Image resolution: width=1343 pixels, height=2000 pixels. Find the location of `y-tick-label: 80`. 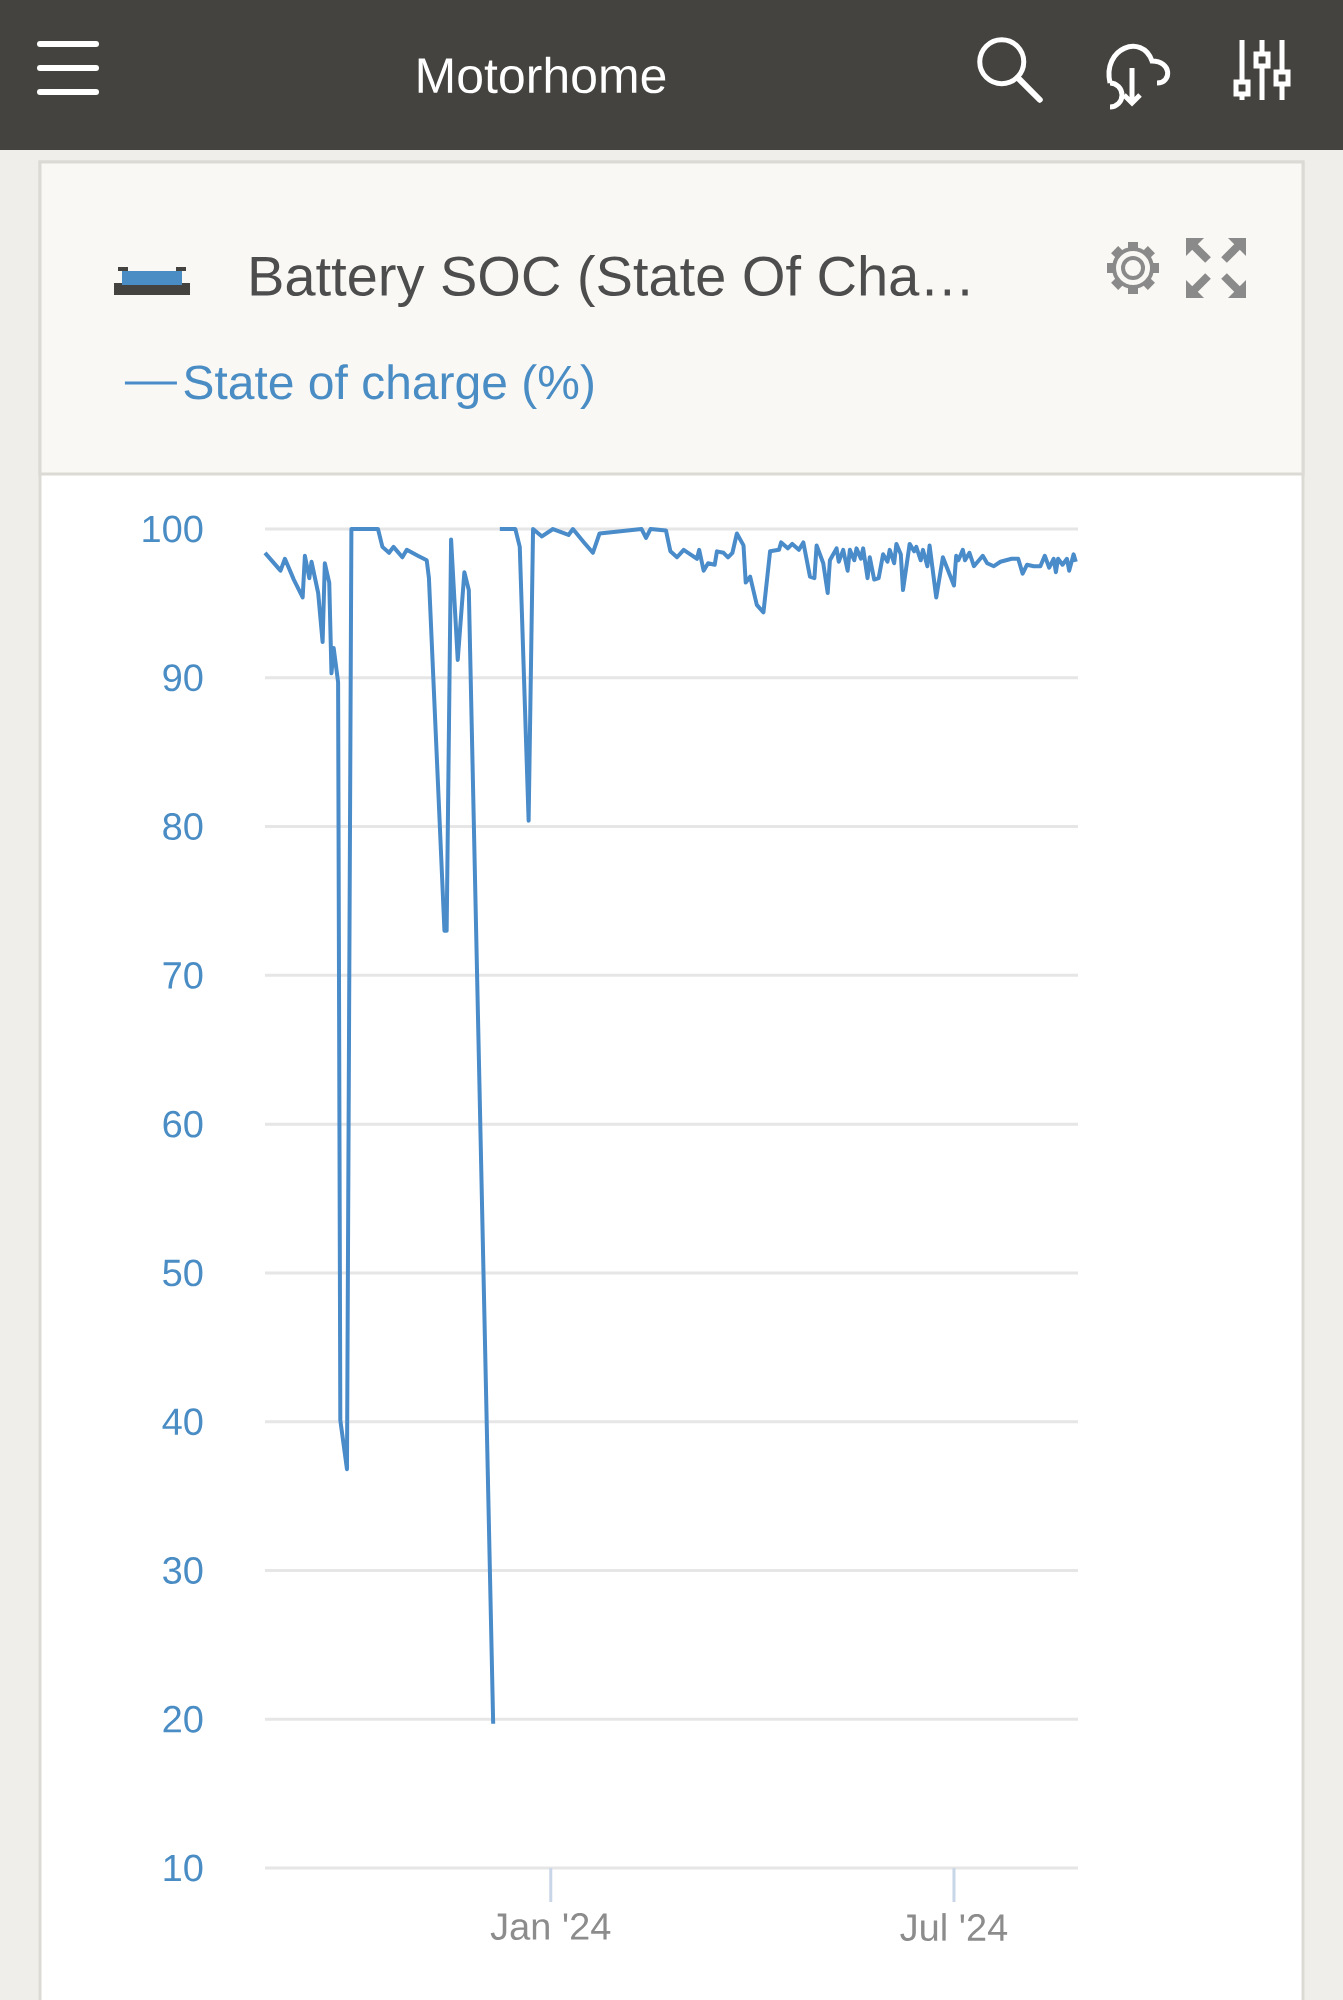

y-tick-label: 80 is located at coordinates (183, 827).